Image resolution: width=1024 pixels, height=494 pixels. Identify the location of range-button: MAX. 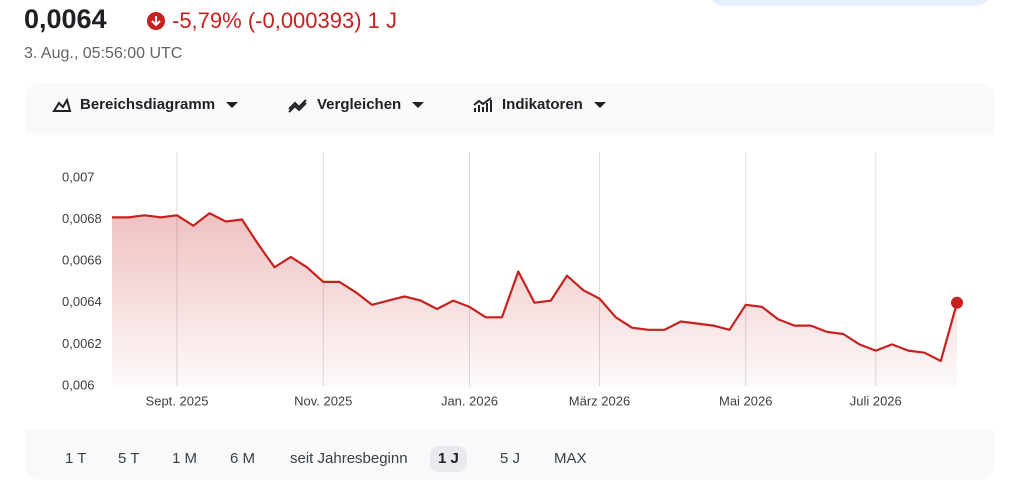
(570, 458).